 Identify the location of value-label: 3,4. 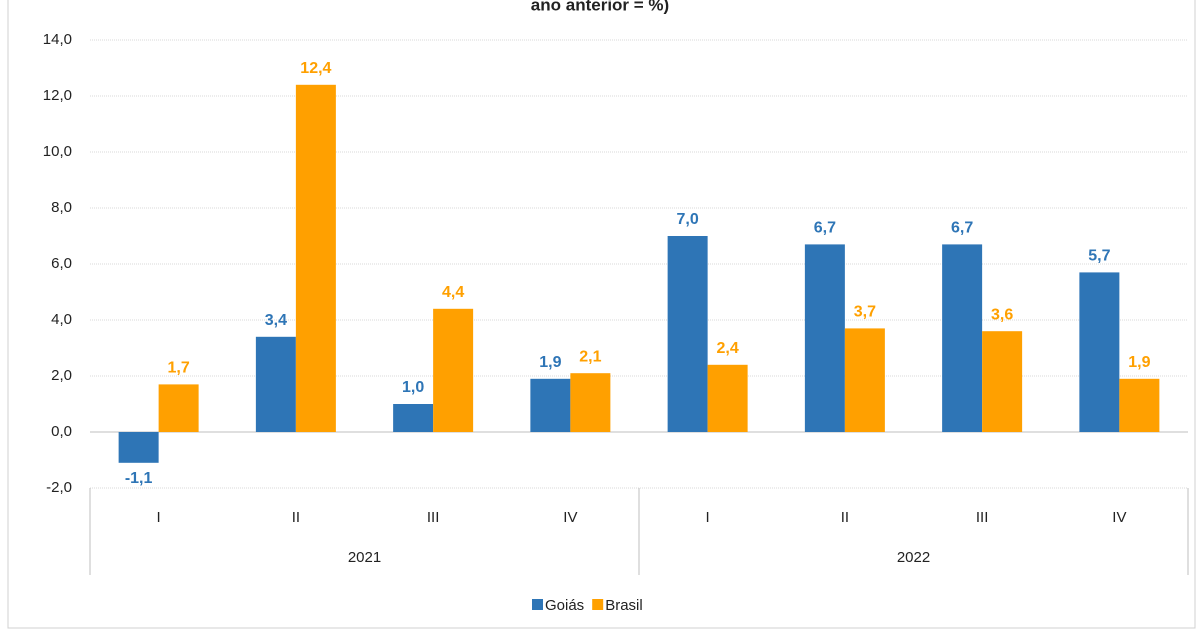
(276, 320).